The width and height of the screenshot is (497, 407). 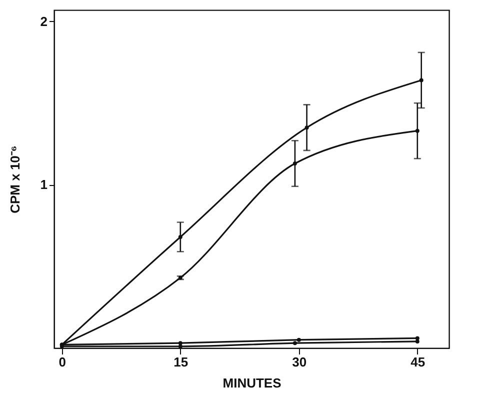 What do you see at coordinates (62, 362) in the screenshot?
I see `x-tick-label: 0` at bounding box center [62, 362].